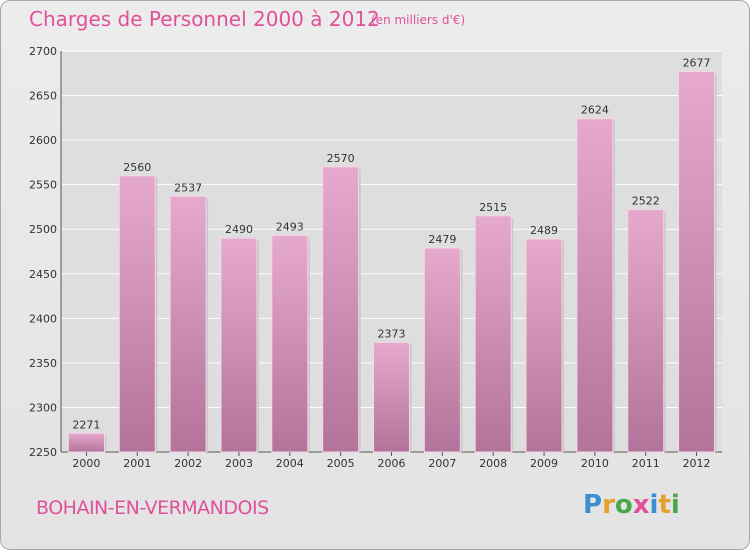 The image size is (750, 550). Describe the element at coordinates (43, 318) in the screenshot. I see `y-tick-label: 2400` at that location.